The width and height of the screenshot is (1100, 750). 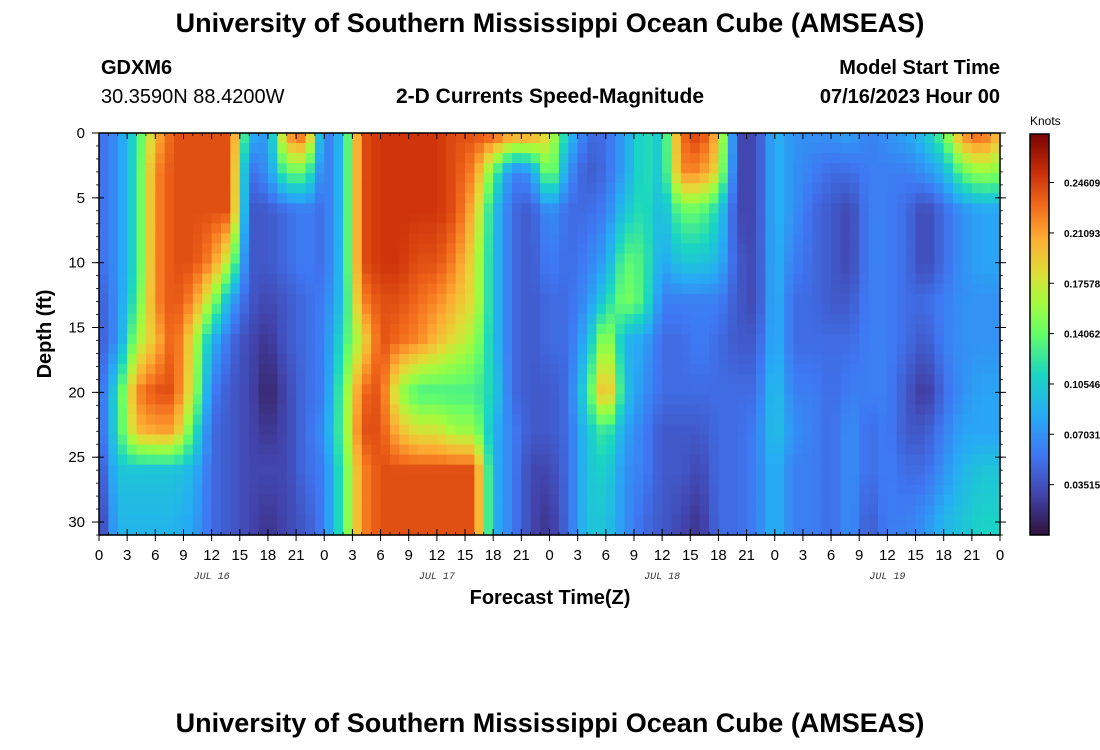 What do you see at coordinates (662, 555) in the screenshot?
I see `x-tick-label: 12` at bounding box center [662, 555].